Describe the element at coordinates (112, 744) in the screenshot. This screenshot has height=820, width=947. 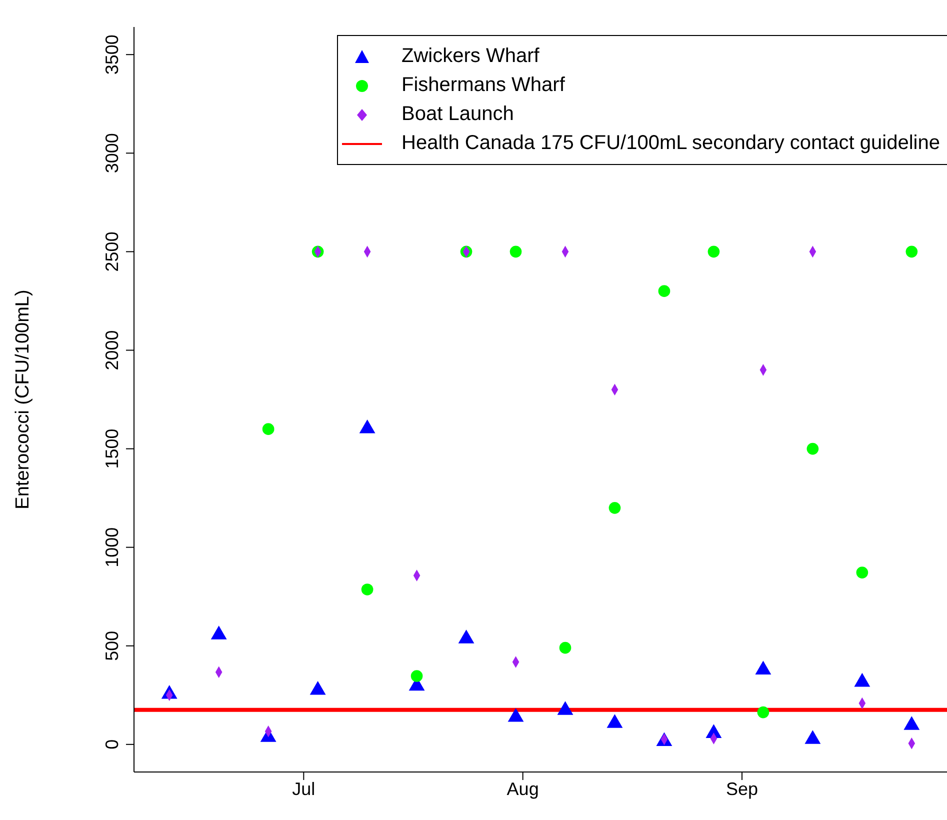
I see `y-tick-label: 0` at that location.